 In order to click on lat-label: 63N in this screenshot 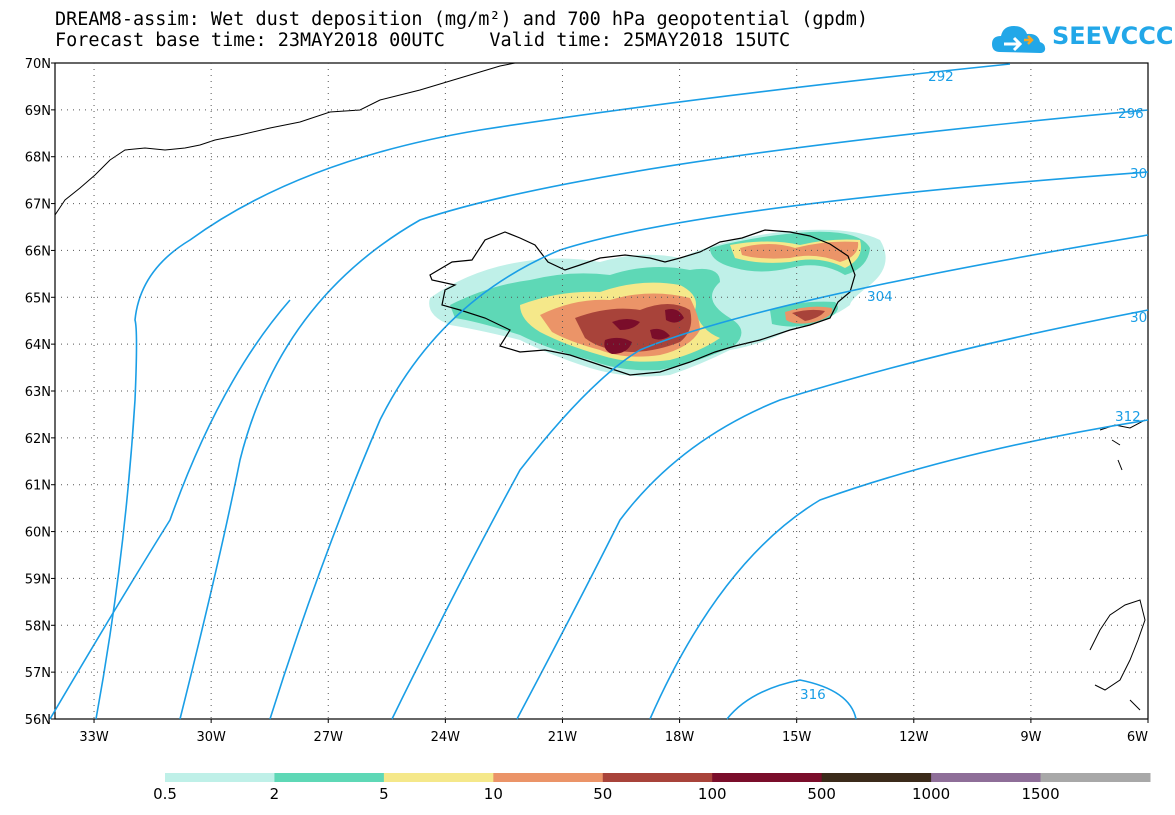, I will do `click(38, 392)`.